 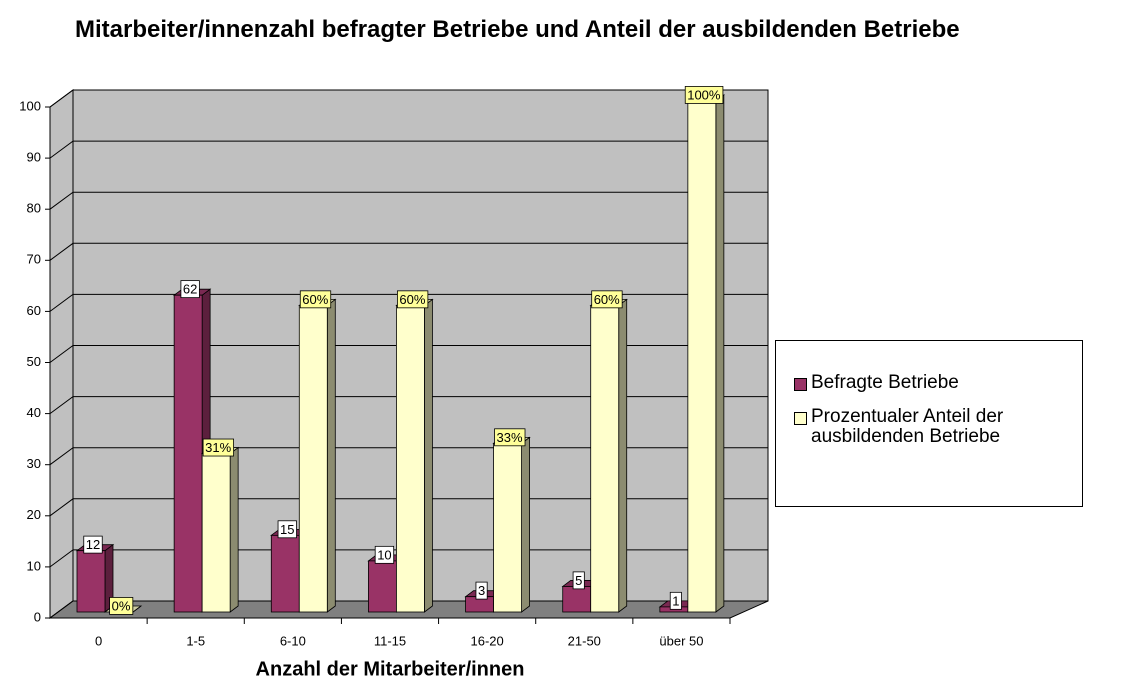 What do you see at coordinates (34, 259) in the screenshot?
I see `y-tick-label: 70` at bounding box center [34, 259].